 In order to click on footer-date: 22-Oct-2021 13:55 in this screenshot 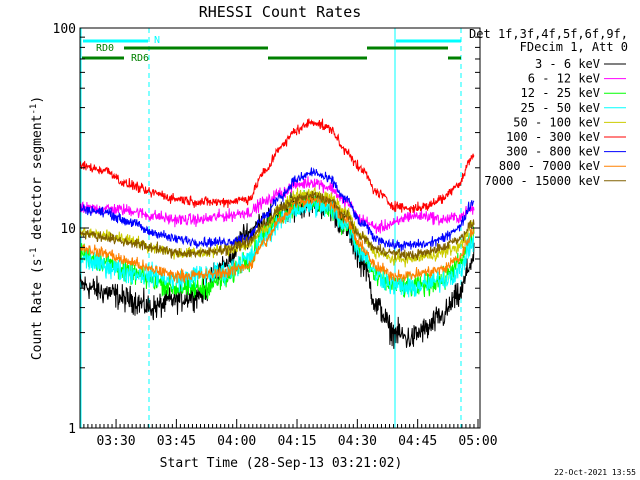, I will do `click(595, 472)`.